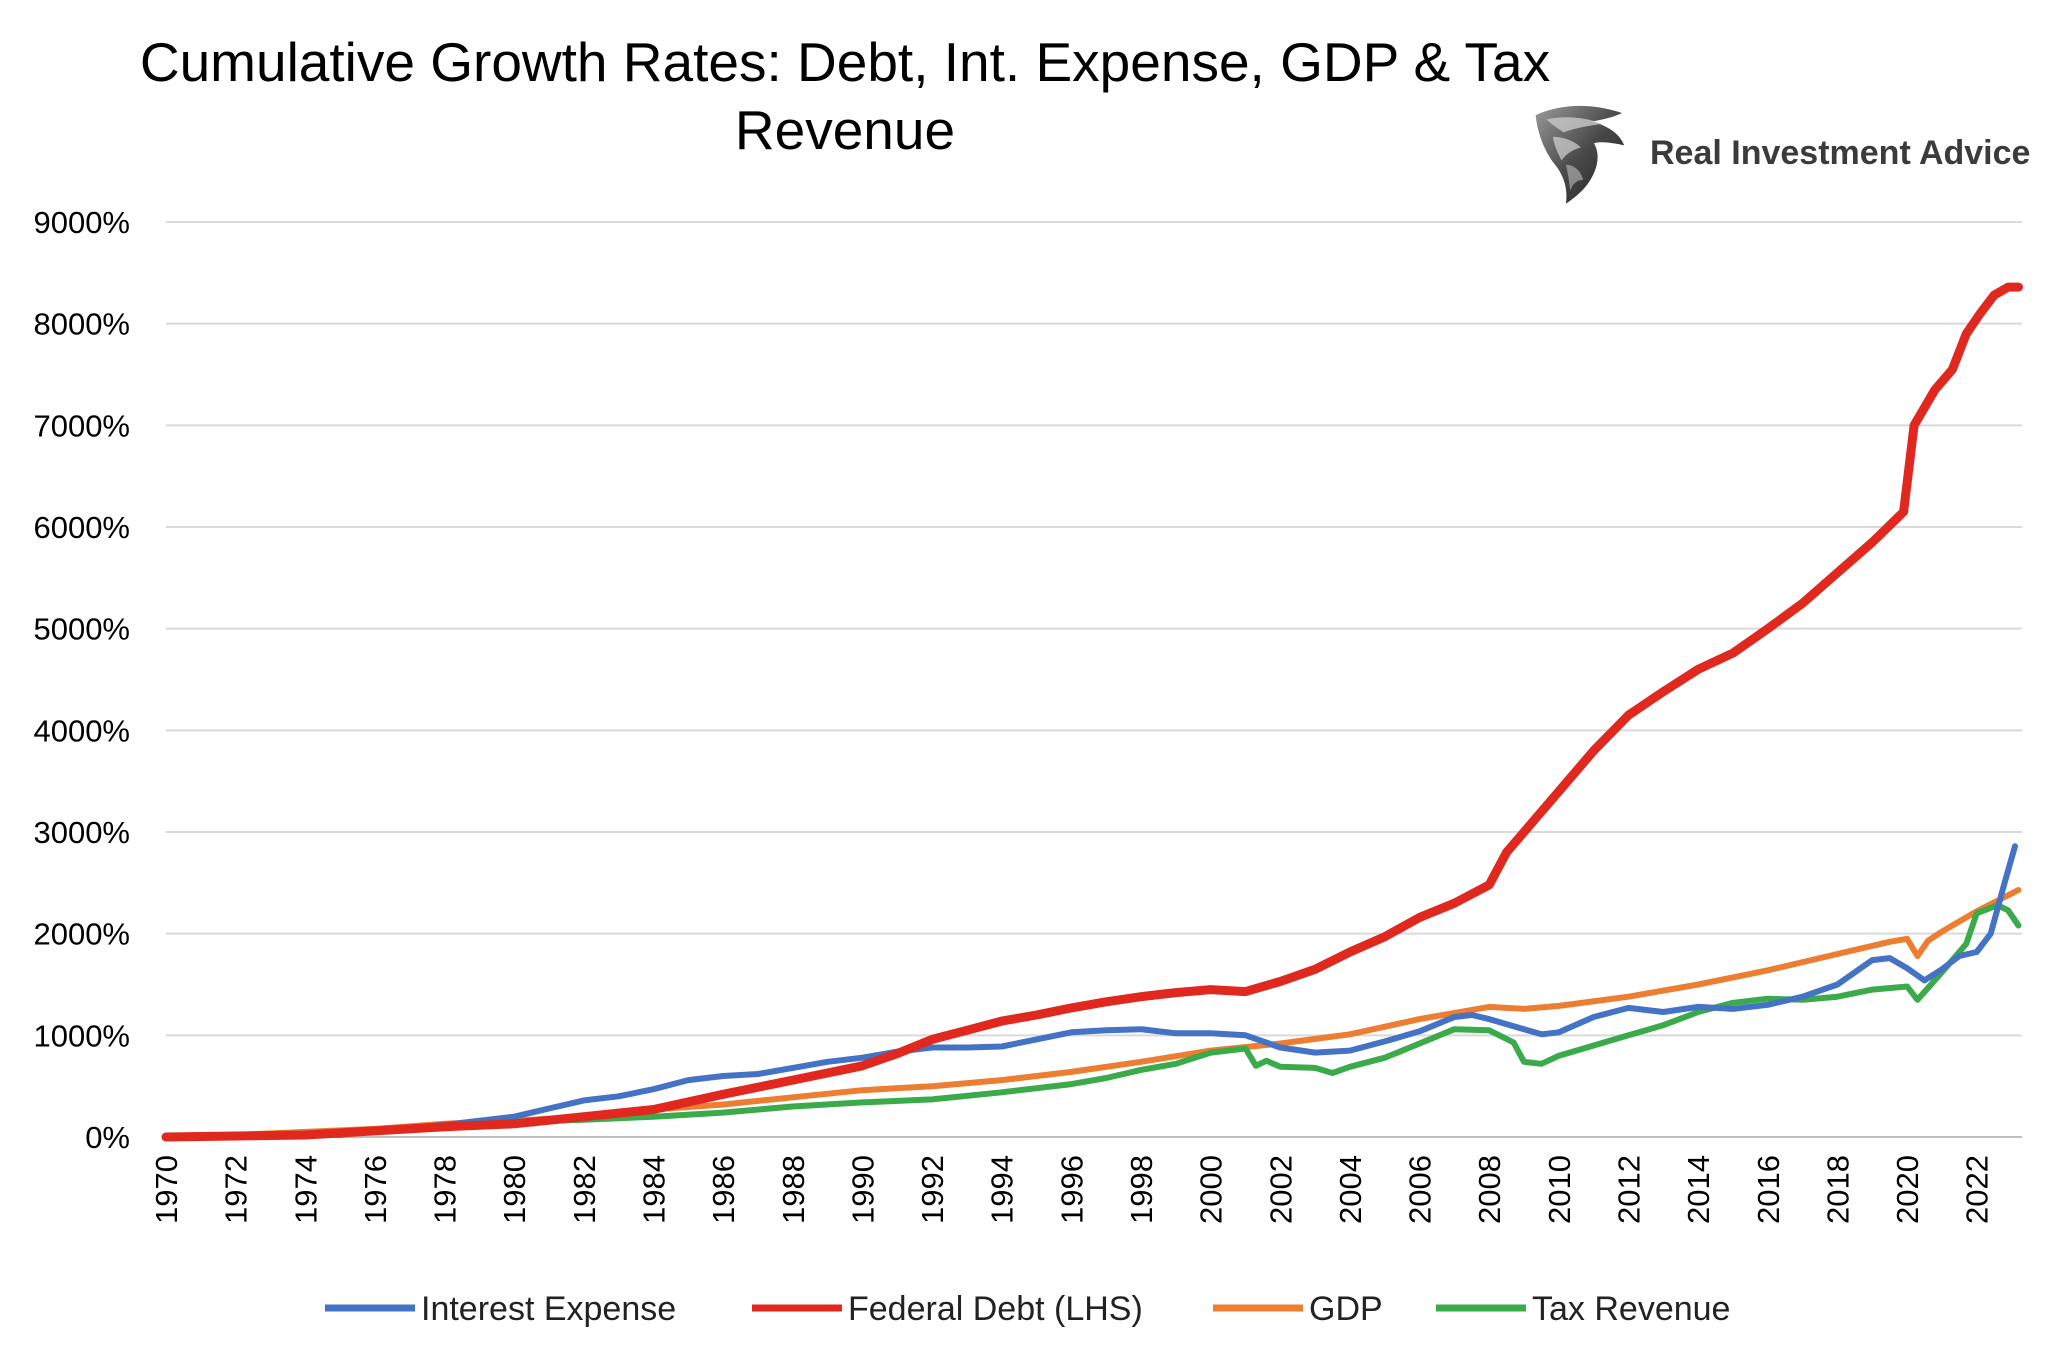  What do you see at coordinates (81, 527) in the screenshot?
I see `y-tick-label: 6000%` at bounding box center [81, 527].